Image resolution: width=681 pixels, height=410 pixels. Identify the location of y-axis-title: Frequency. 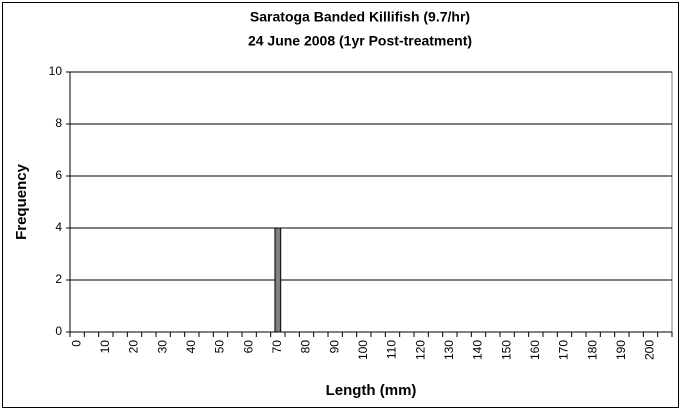
(21, 201).